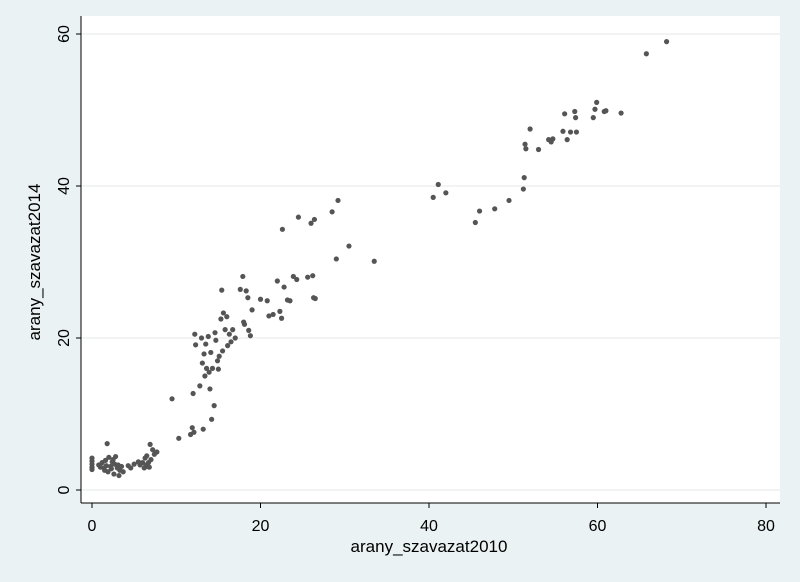 The width and height of the screenshot is (800, 582). I want to click on x-tick-label-0: 0, so click(92, 526).